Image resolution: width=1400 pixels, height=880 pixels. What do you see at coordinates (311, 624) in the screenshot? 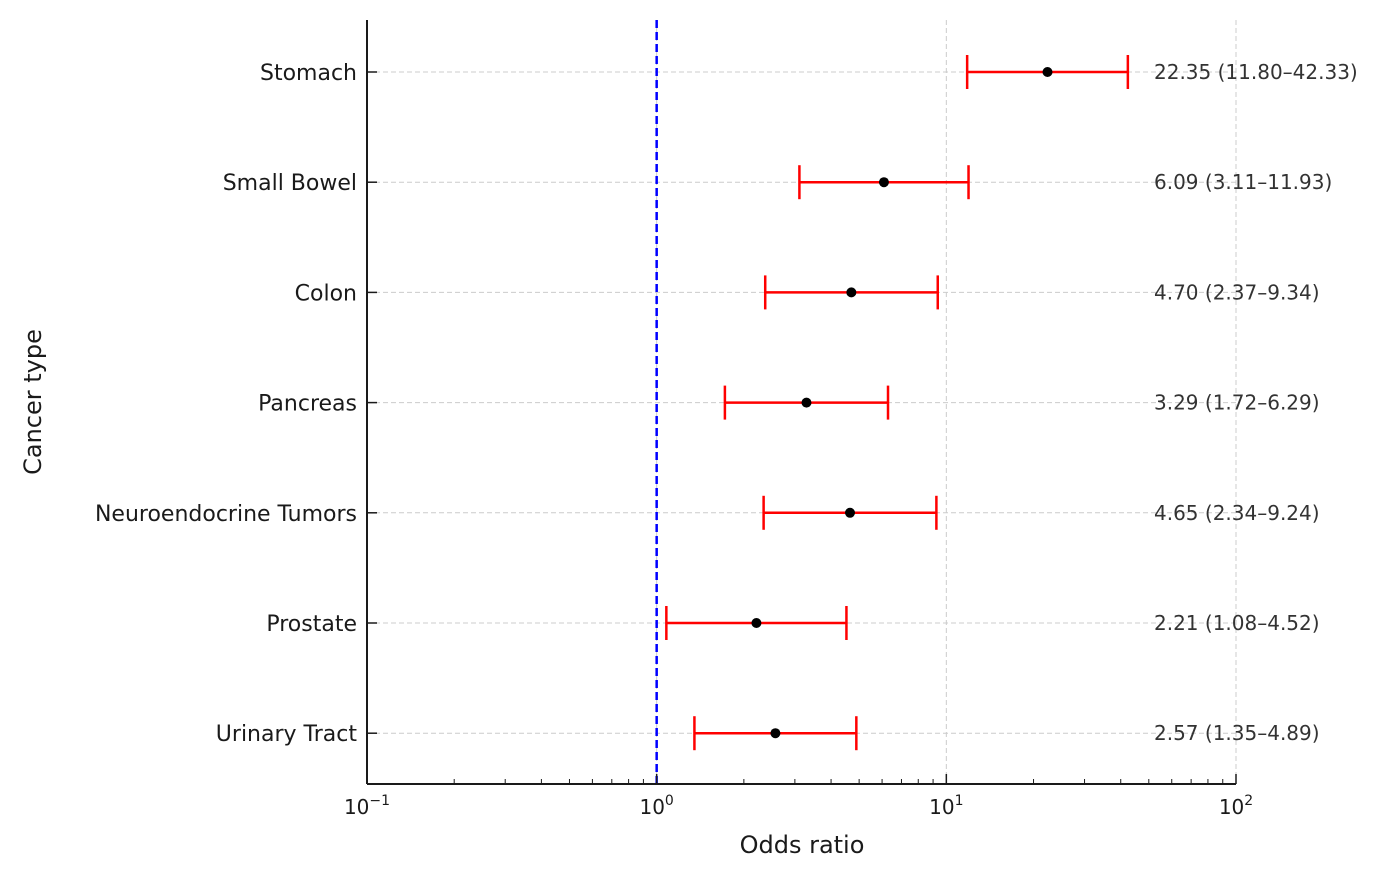
I see `y-tick-label: Prostate` at bounding box center [311, 624].